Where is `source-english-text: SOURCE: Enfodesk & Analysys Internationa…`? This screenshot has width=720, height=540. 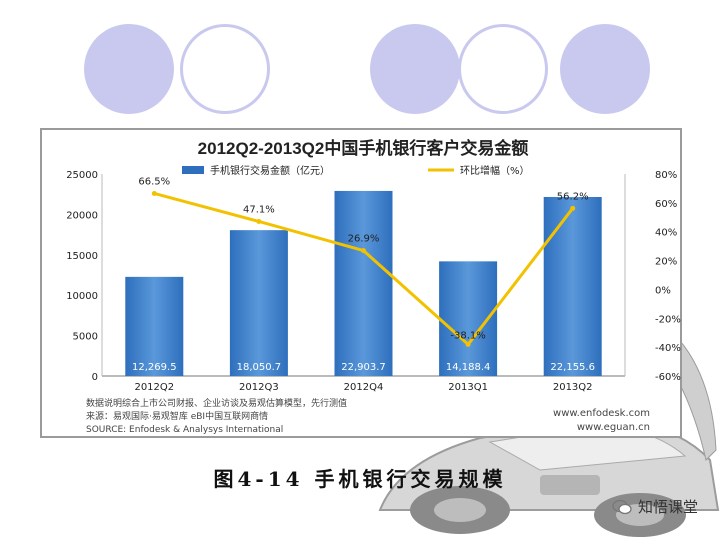
source-english-text: SOURCE: Enfodesk & Analysys Internationa… is located at coordinates (184, 430).